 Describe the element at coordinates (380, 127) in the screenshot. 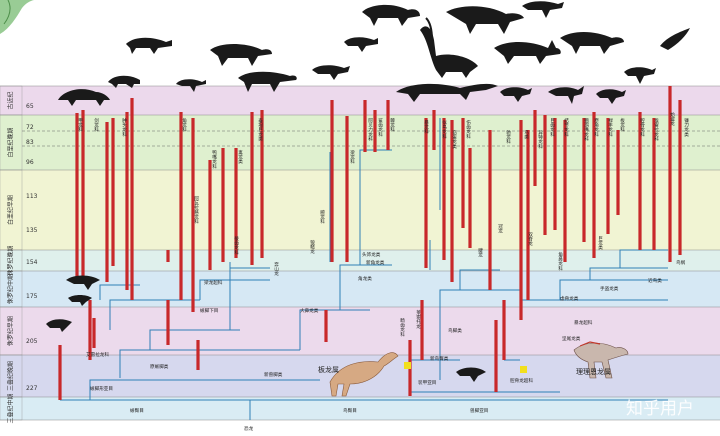

I see `taxon-label-10: 鲨齿龙科` at that location.